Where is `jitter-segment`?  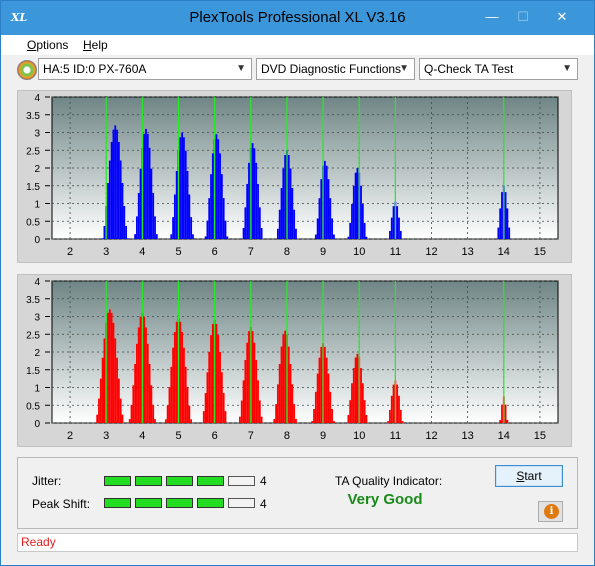 jitter-segment is located at coordinates (210, 481).